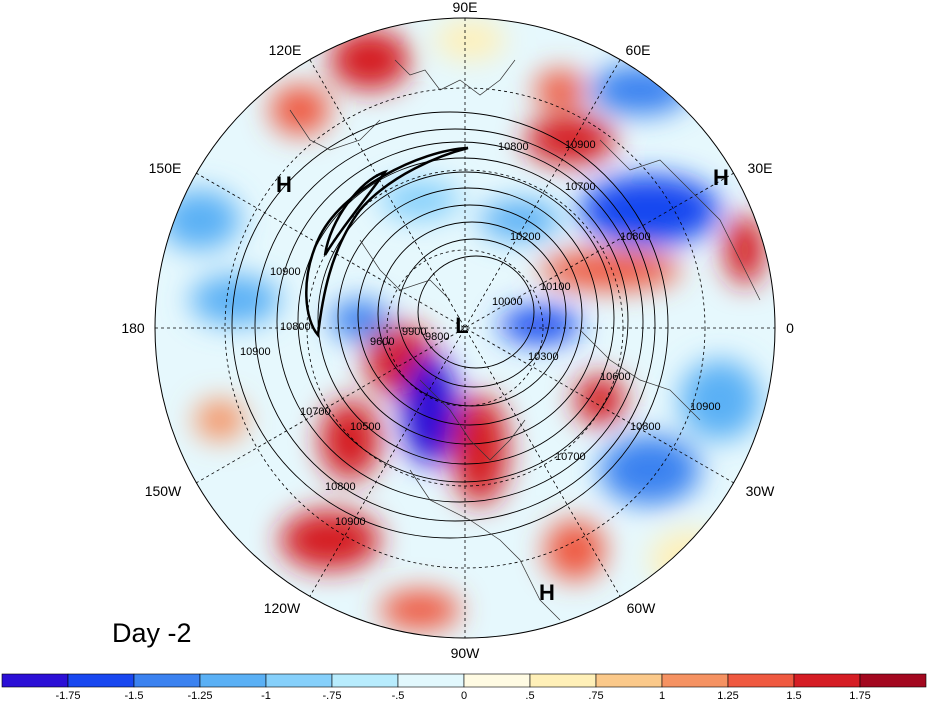 This screenshot has height=702, width=928. Describe the element at coordinates (387, 242) in the screenshot. I see `jet-contours` at that location.